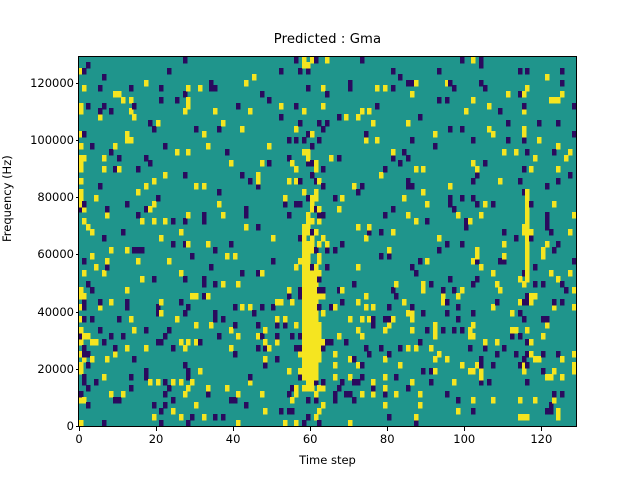  What do you see at coordinates (464, 439) in the screenshot?
I see `x-tick-label: 100` at bounding box center [464, 439].